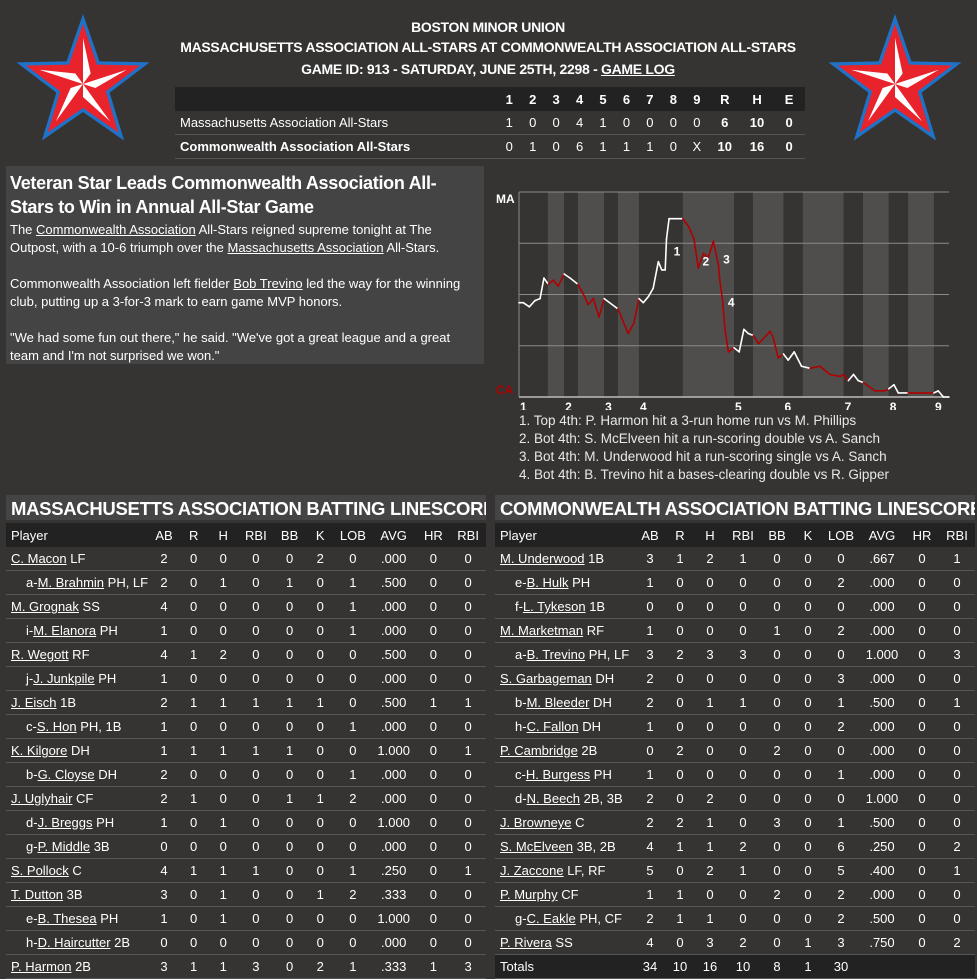 The width and height of the screenshot is (977, 979). Describe the element at coordinates (539, 750) in the screenshot. I see `player-link: P. Cambridge` at that location.